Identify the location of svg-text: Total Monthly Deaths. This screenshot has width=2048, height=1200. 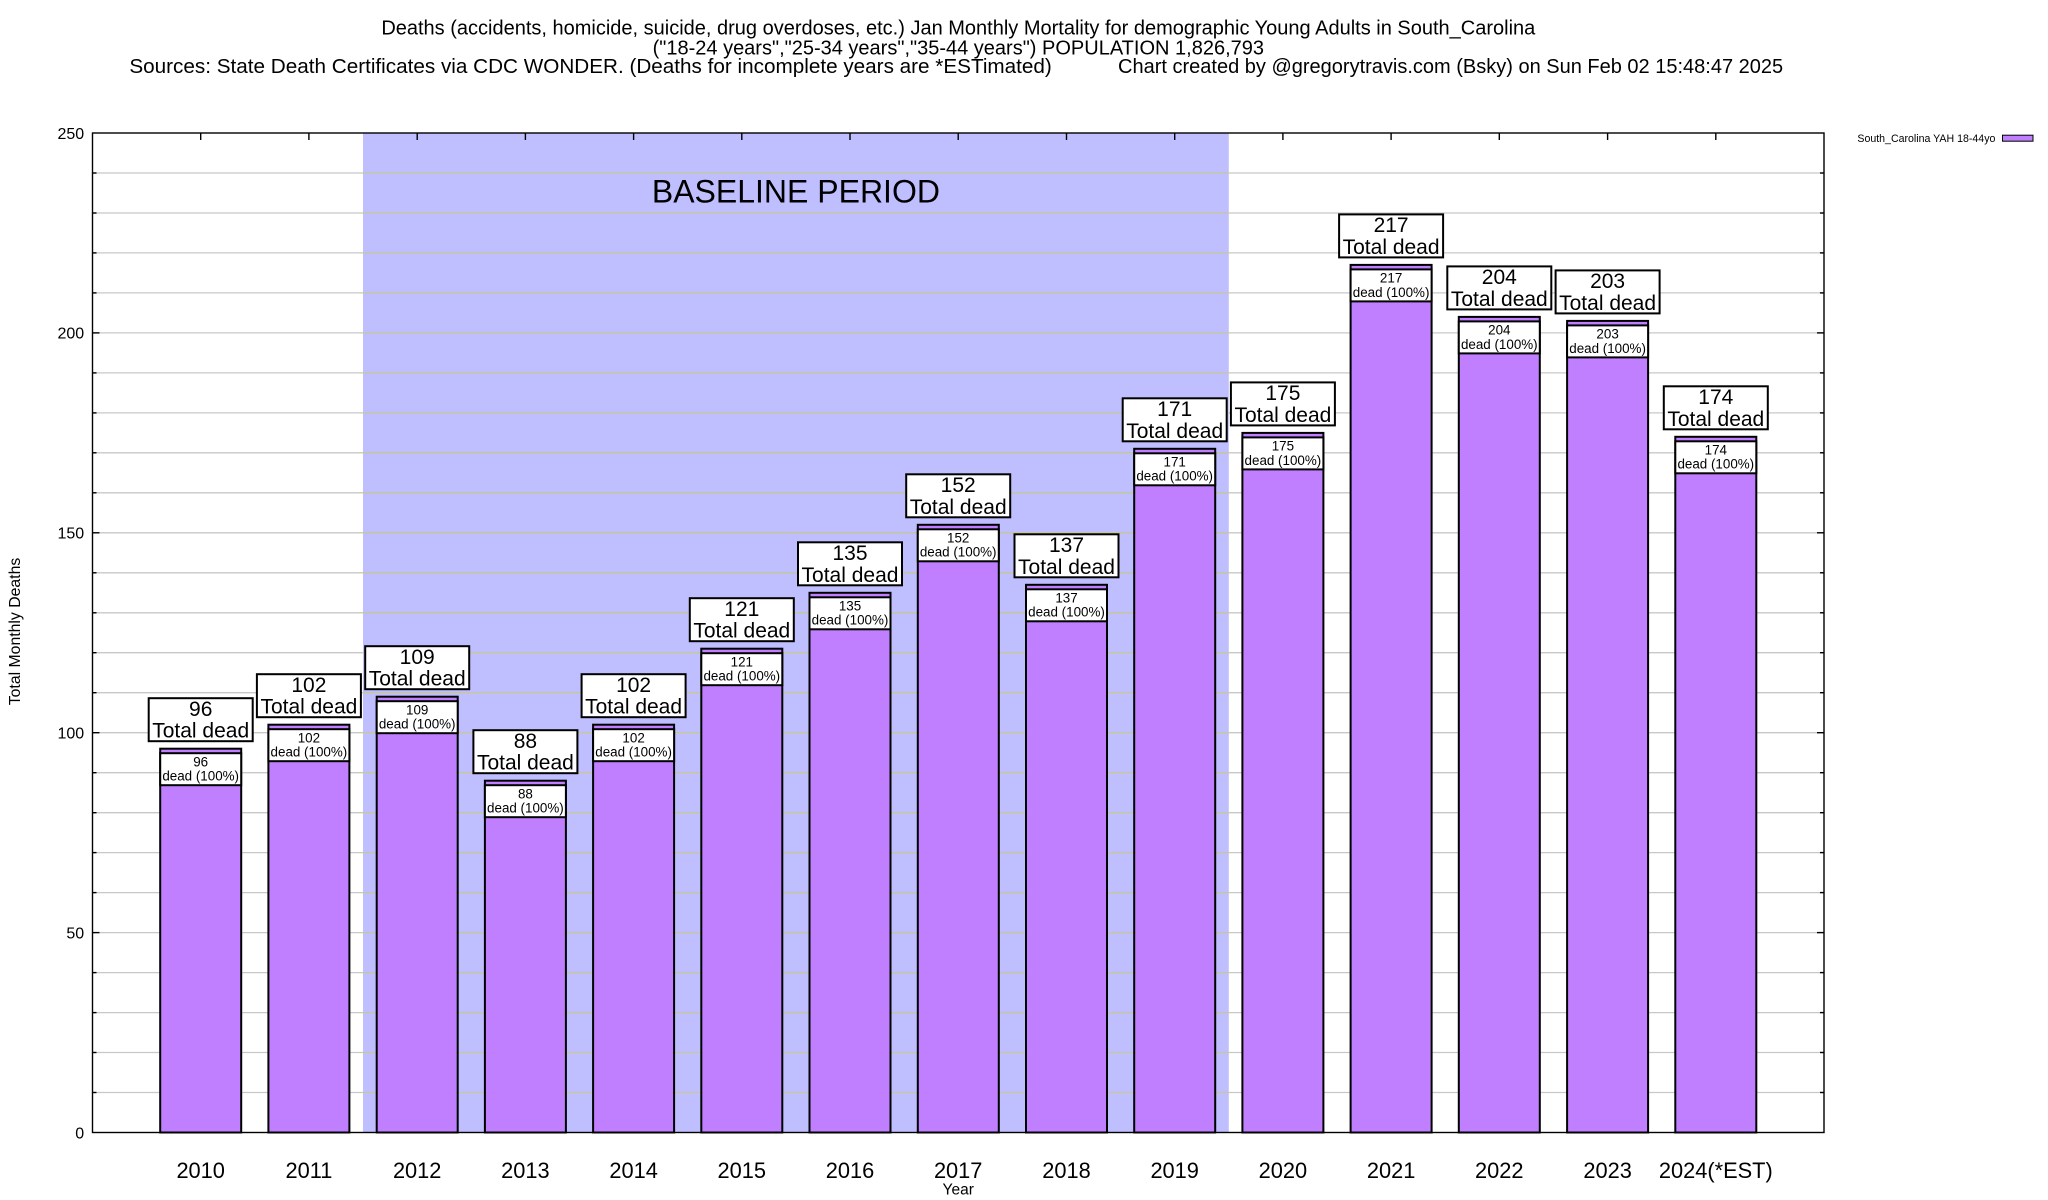
(15, 632).